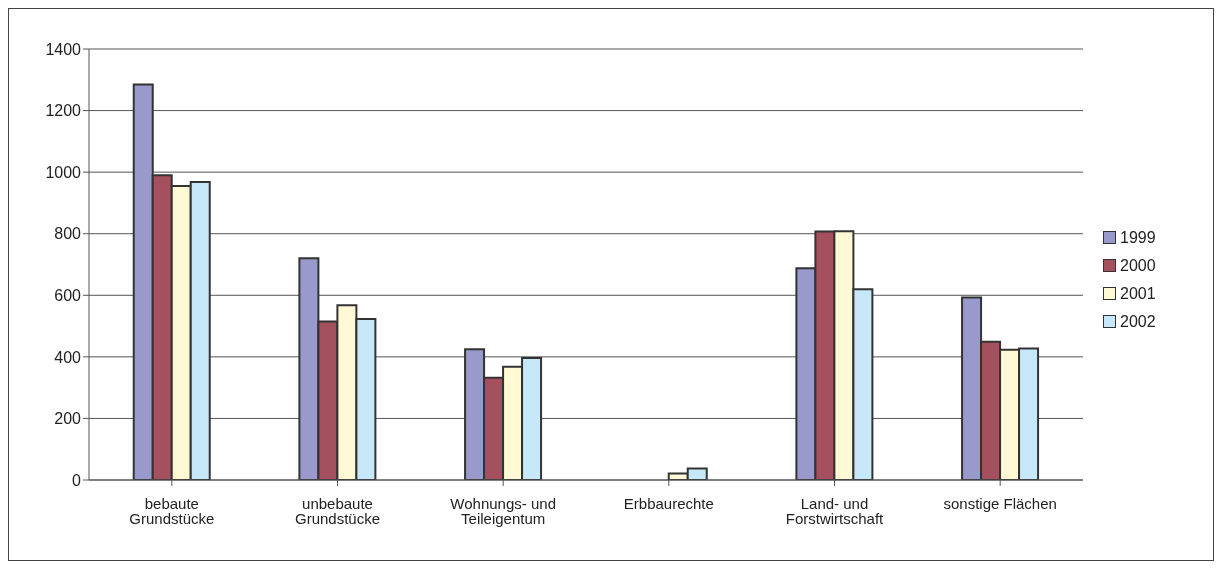 The height and width of the screenshot is (569, 1222). Describe the element at coordinates (1138, 265) in the screenshot. I see `legend-label: 2000` at that location.